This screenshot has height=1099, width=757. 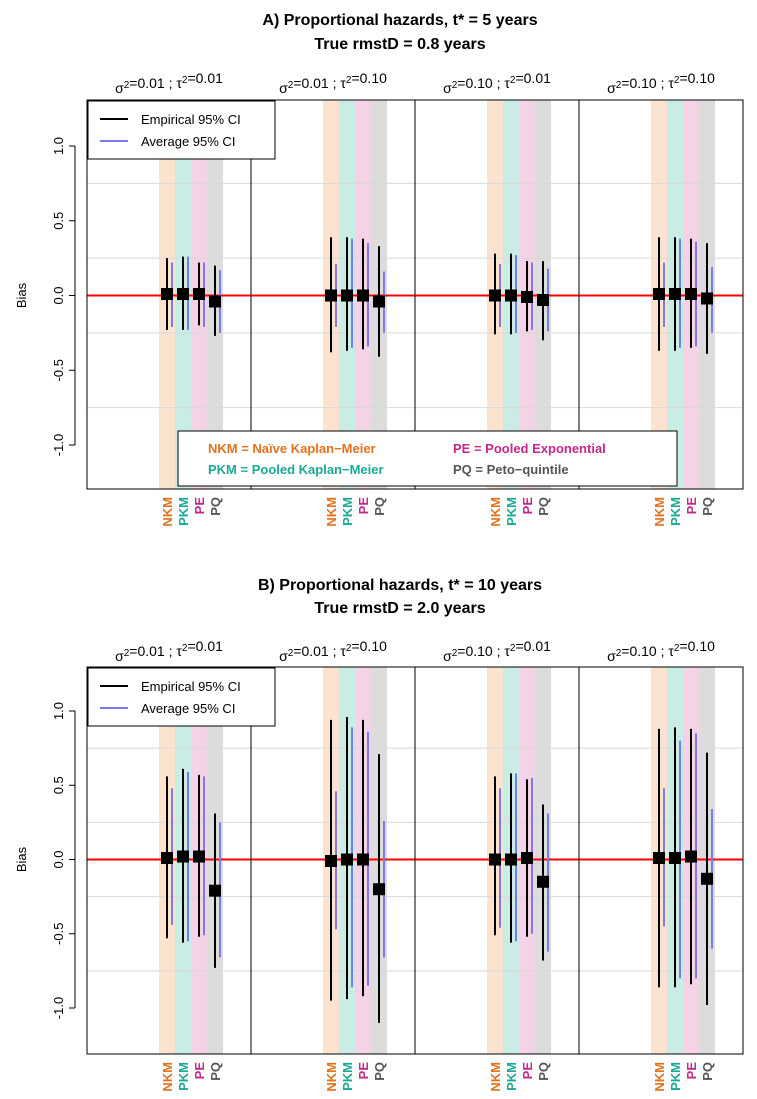 I want to click on method-legend-item: NKM = Naïve Kaplan−Meier, so click(x=292, y=448).